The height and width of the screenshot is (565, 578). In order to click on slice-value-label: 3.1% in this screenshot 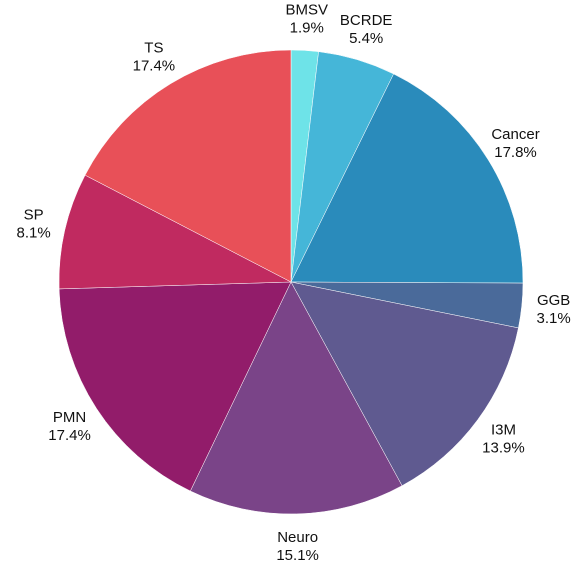, I will do `click(554, 318)`.